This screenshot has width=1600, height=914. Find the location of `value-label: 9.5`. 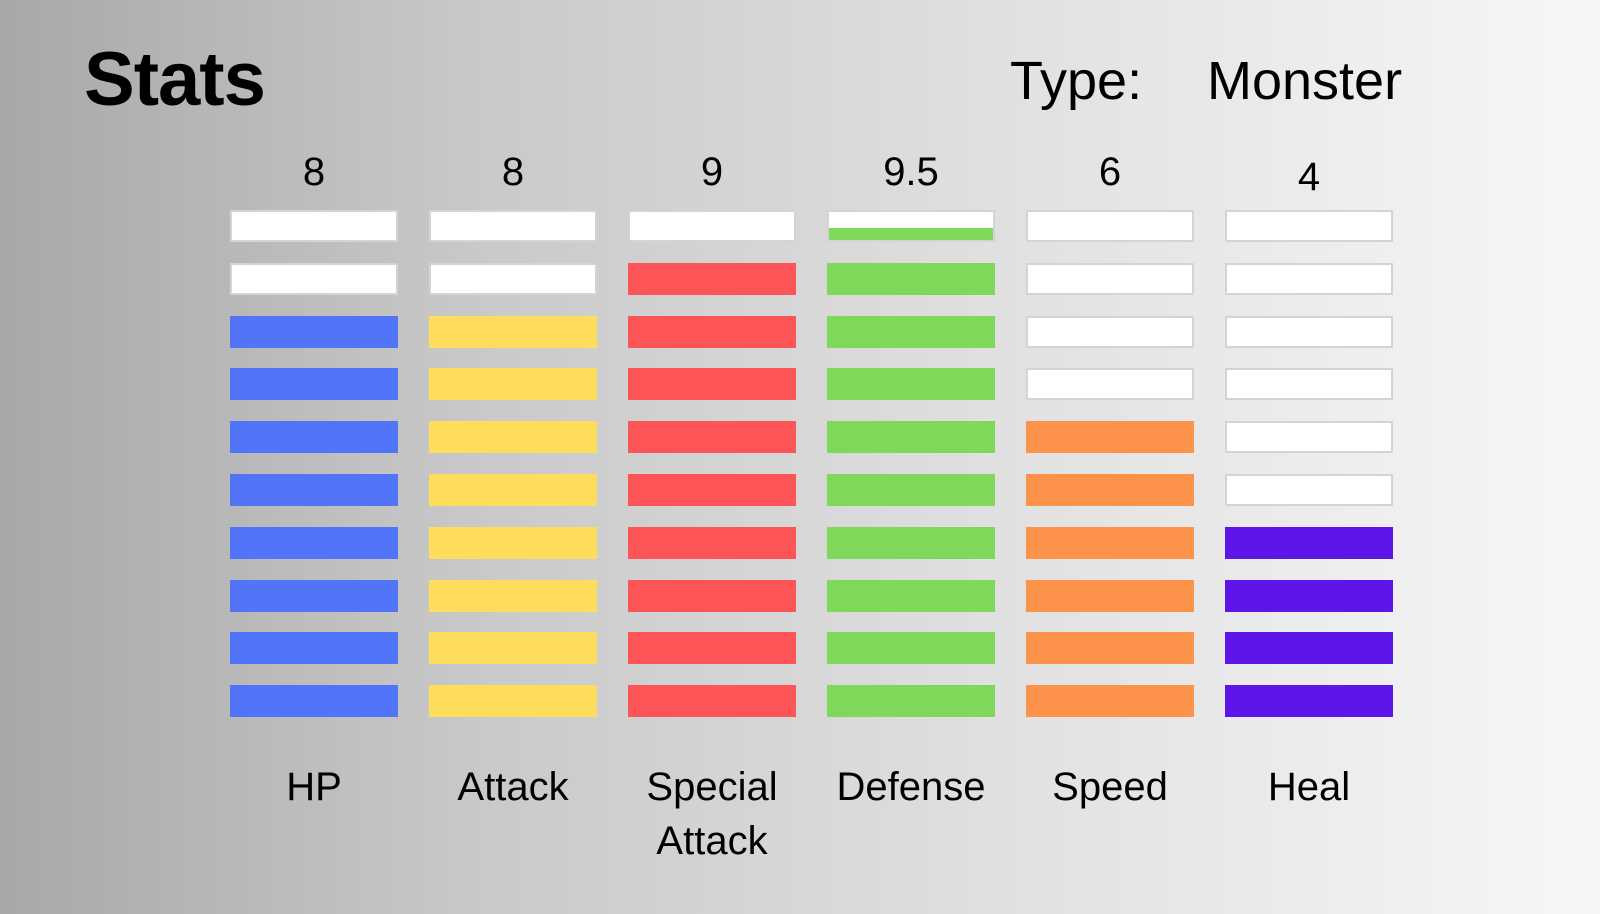

value-label: 9.5 is located at coordinates (911, 172).